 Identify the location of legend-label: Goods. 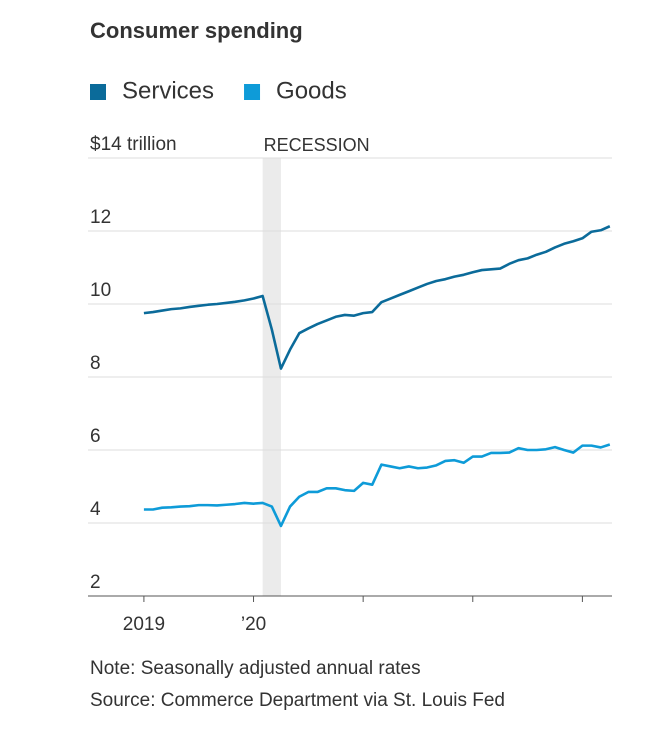
(311, 90).